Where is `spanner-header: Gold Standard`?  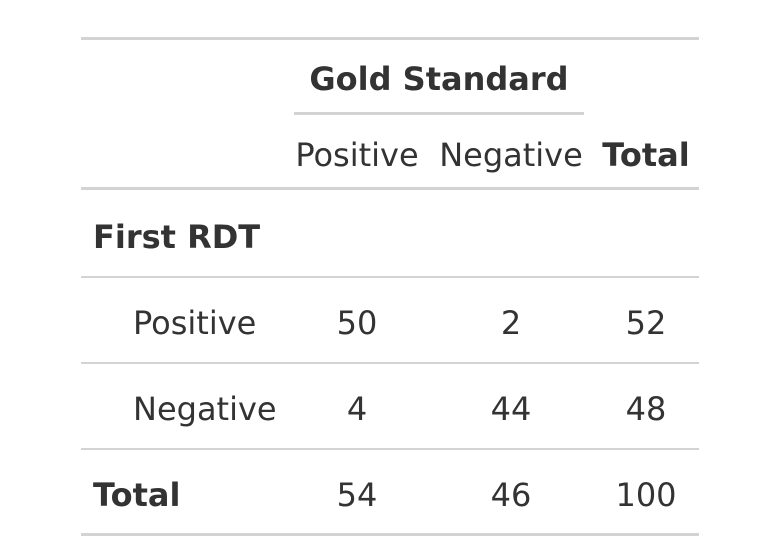 spanner-header: Gold Standard is located at coordinates (439, 79).